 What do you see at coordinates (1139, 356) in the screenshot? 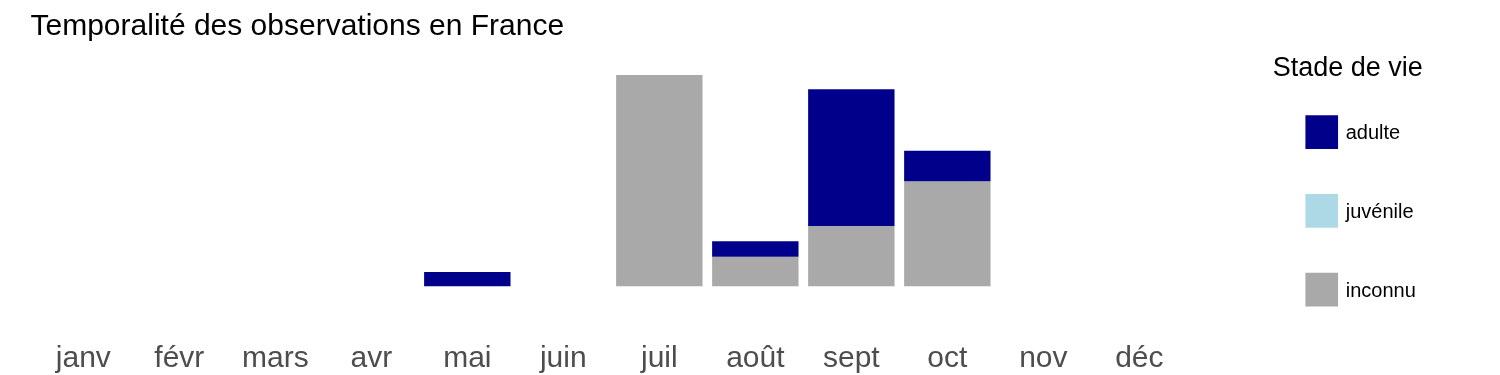
I see `x-tick-label: déc` at bounding box center [1139, 356].